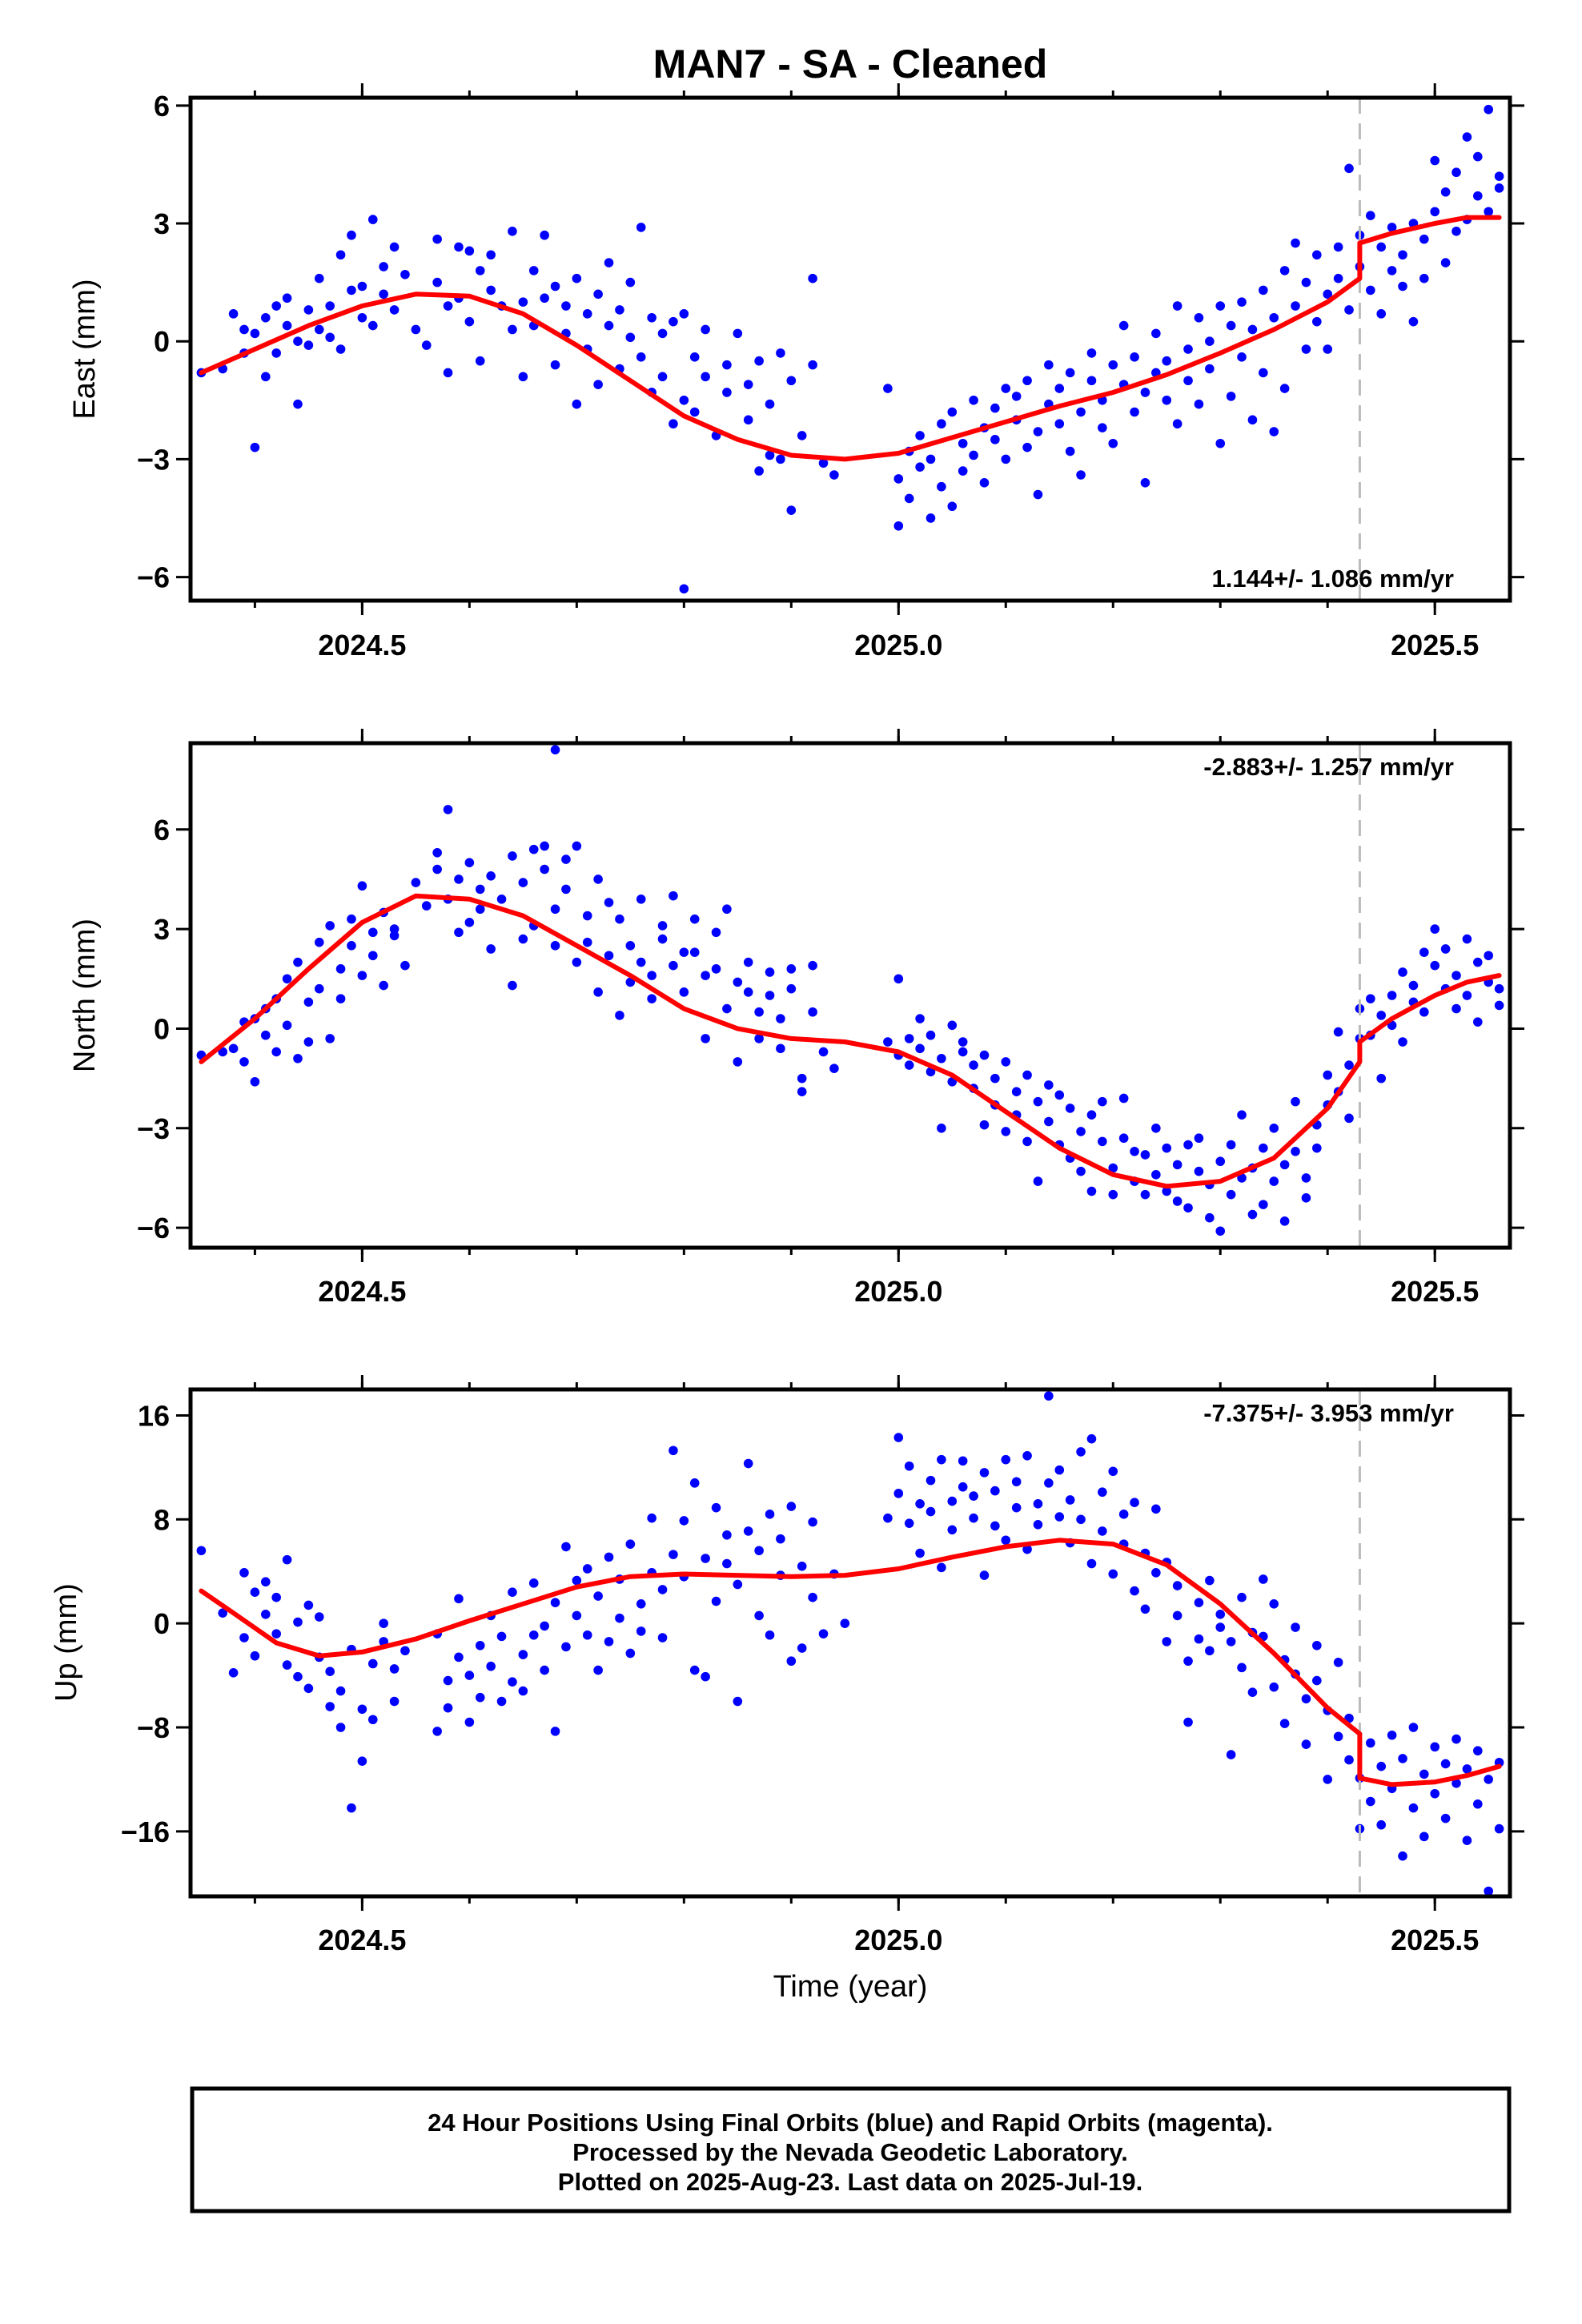  What do you see at coordinates (162, 830) in the screenshot?
I see `y-tick-label: 6` at bounding box center [162, 830].